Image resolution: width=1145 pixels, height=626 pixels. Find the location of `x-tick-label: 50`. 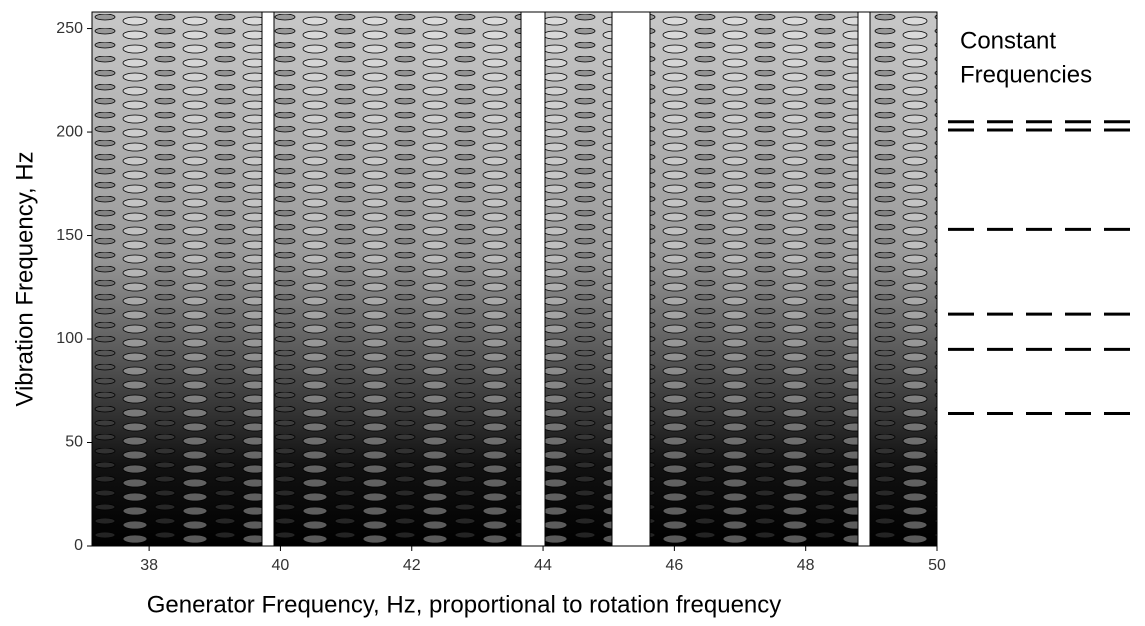

x-tick-label: 50 is located at coordinates (937, 565).